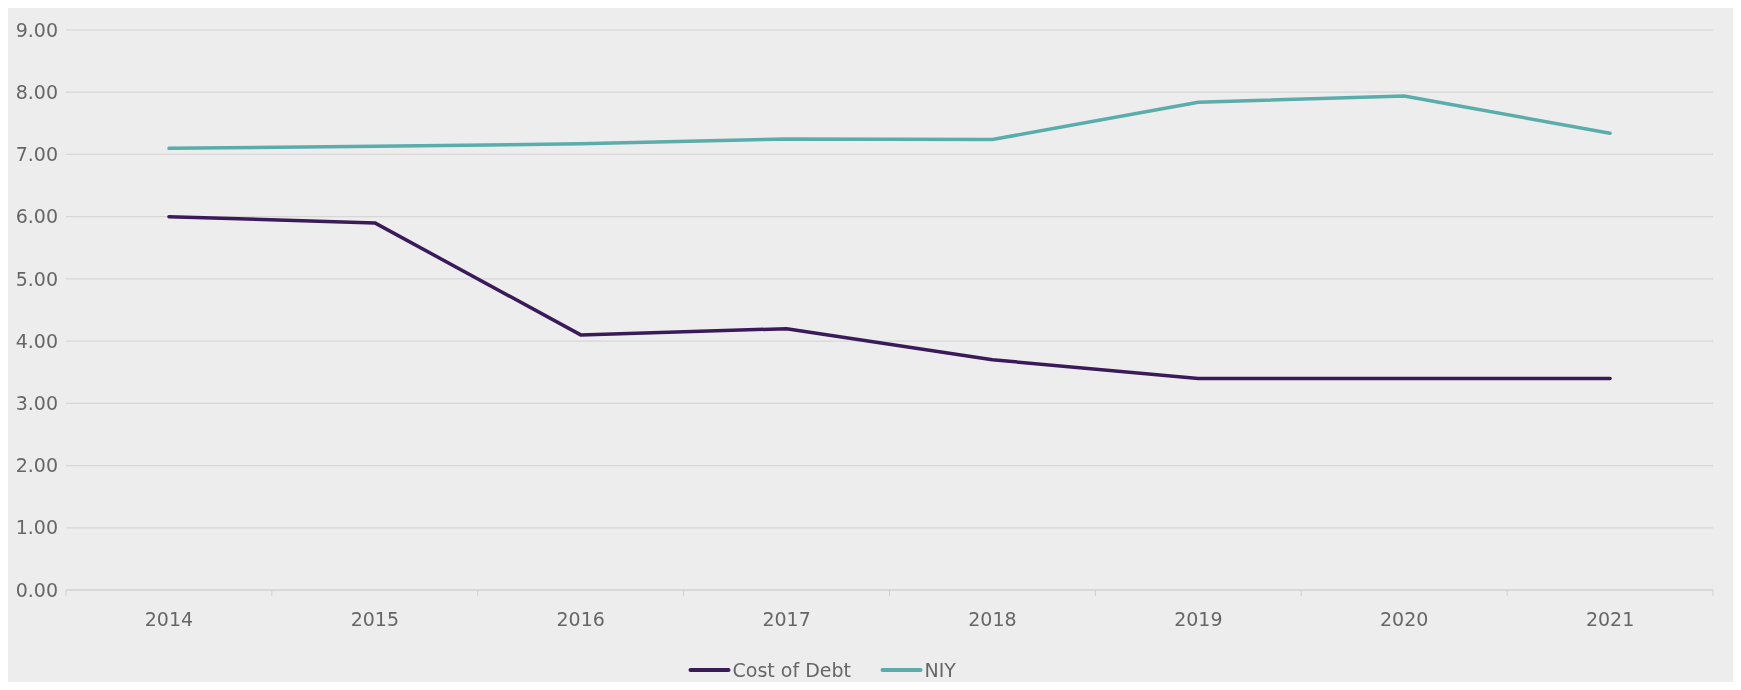 This screenshot has width=1741, height=690. What do you see at coordinates (940, 669) in the screenshot?
I see `legend-label: NIY` at bounding box center [940, 669].